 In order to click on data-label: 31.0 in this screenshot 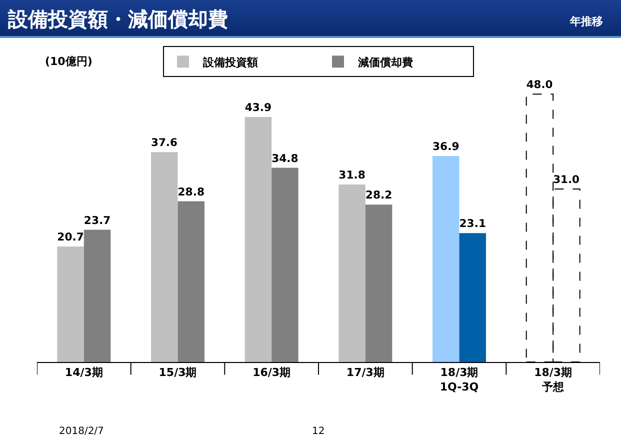, I will do `click(566, 179)`.